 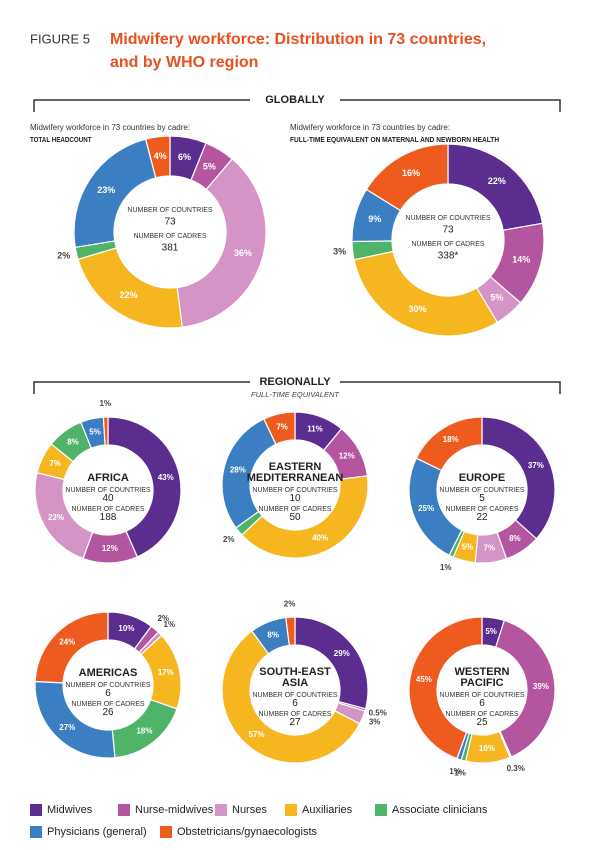 What do you see at coordinates (342, 653) in the screenshot?
I see `value-label: 29%` at bounding box center [342, 653].